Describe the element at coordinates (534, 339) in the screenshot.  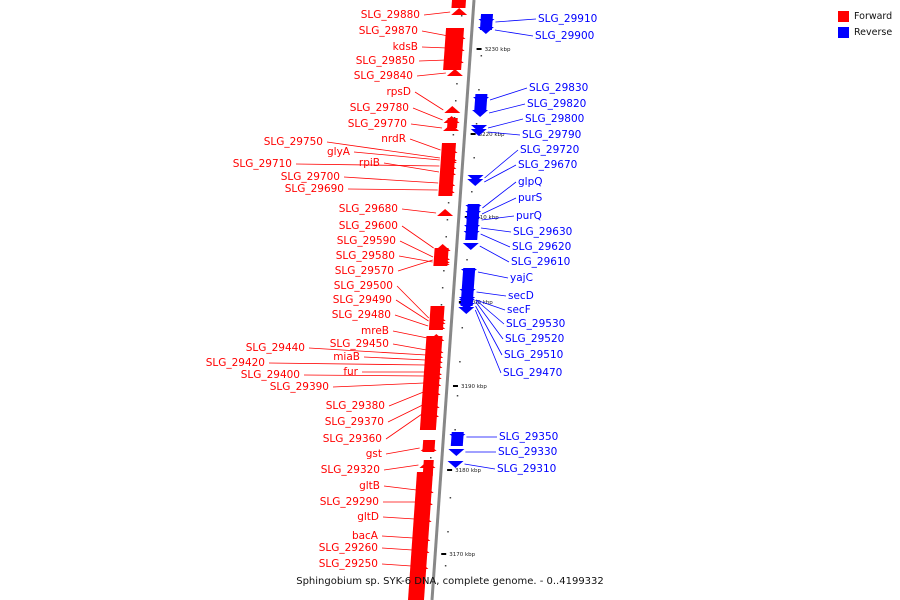
I see `reverse-gene-label: SLG_29520` at that location.